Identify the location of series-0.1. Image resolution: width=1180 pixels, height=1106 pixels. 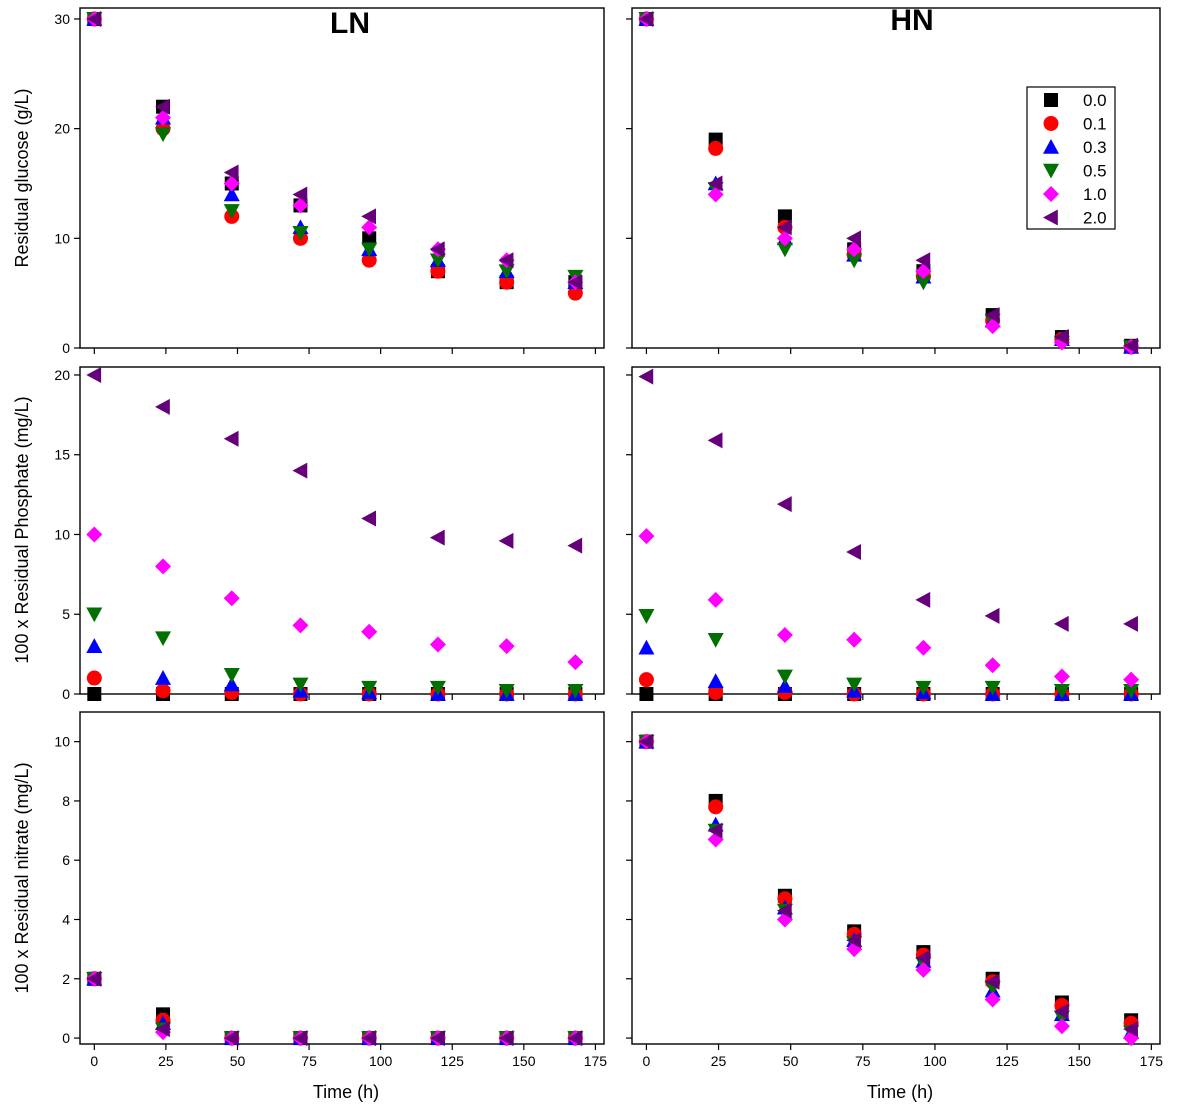
(888, 882).